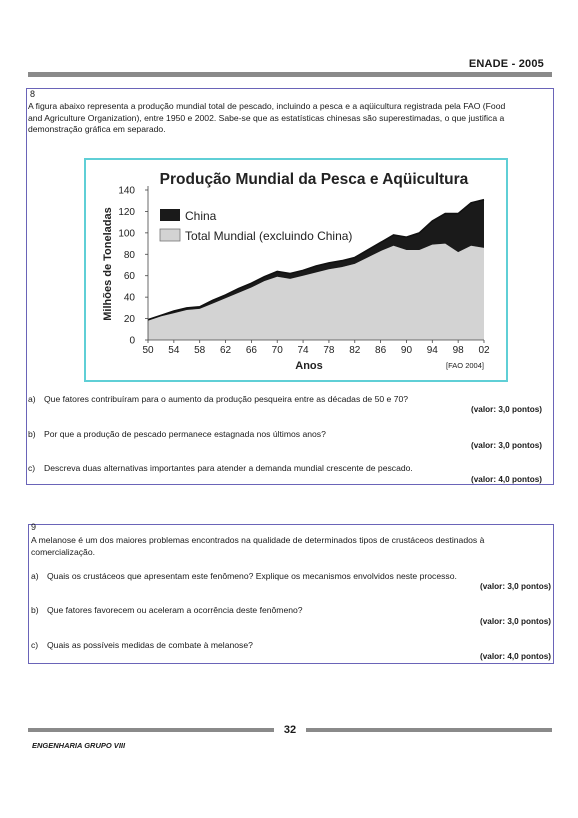 The width and height of the screenshot is (578, 818). Describe the element at coordinates (465, 365) in the screenshot. I see `chart-source-note: [FAO 2004]` at that location.